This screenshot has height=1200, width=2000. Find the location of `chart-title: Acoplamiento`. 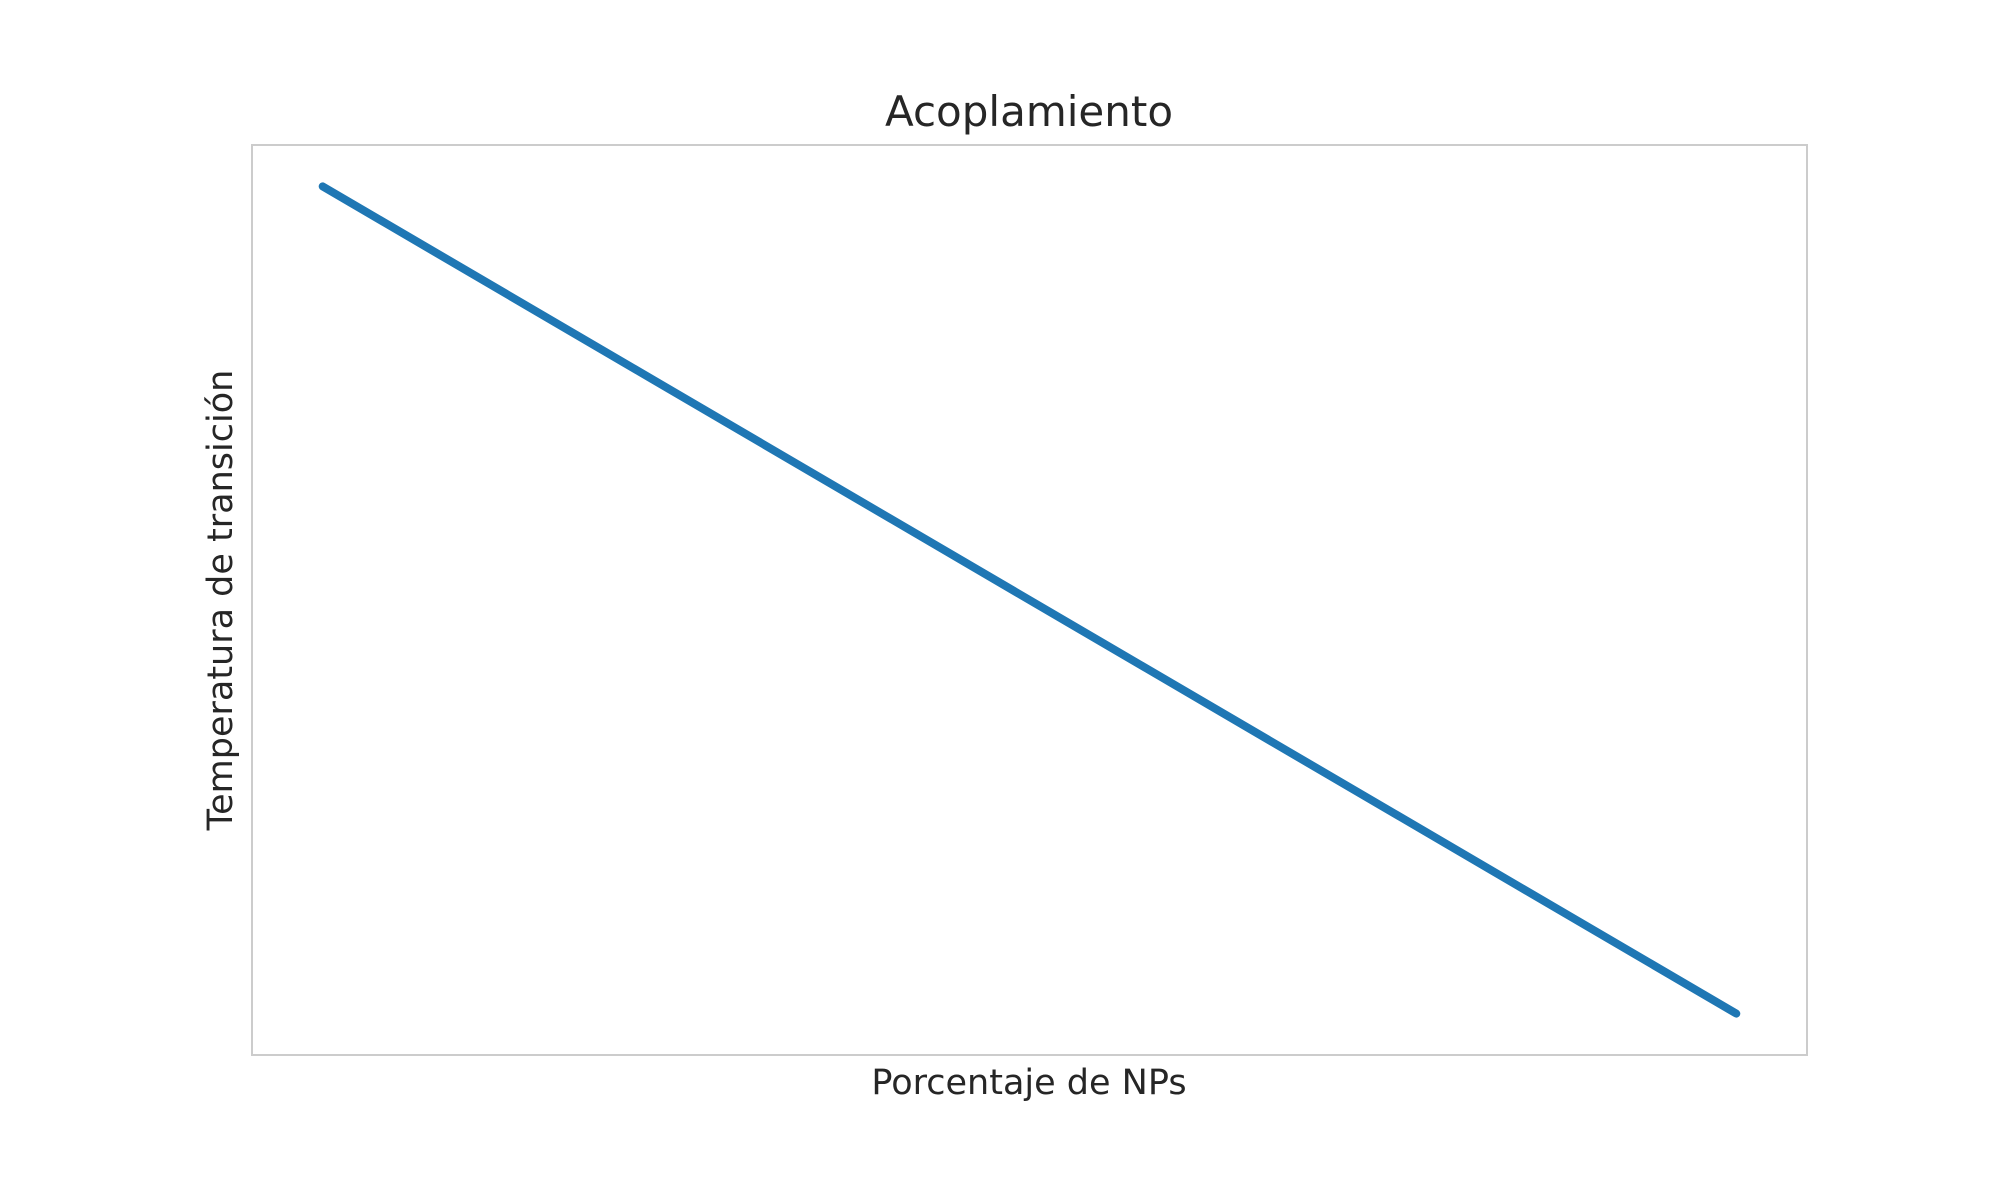

chart-title: Acoplamiento is located at coordinates (1029, 111).